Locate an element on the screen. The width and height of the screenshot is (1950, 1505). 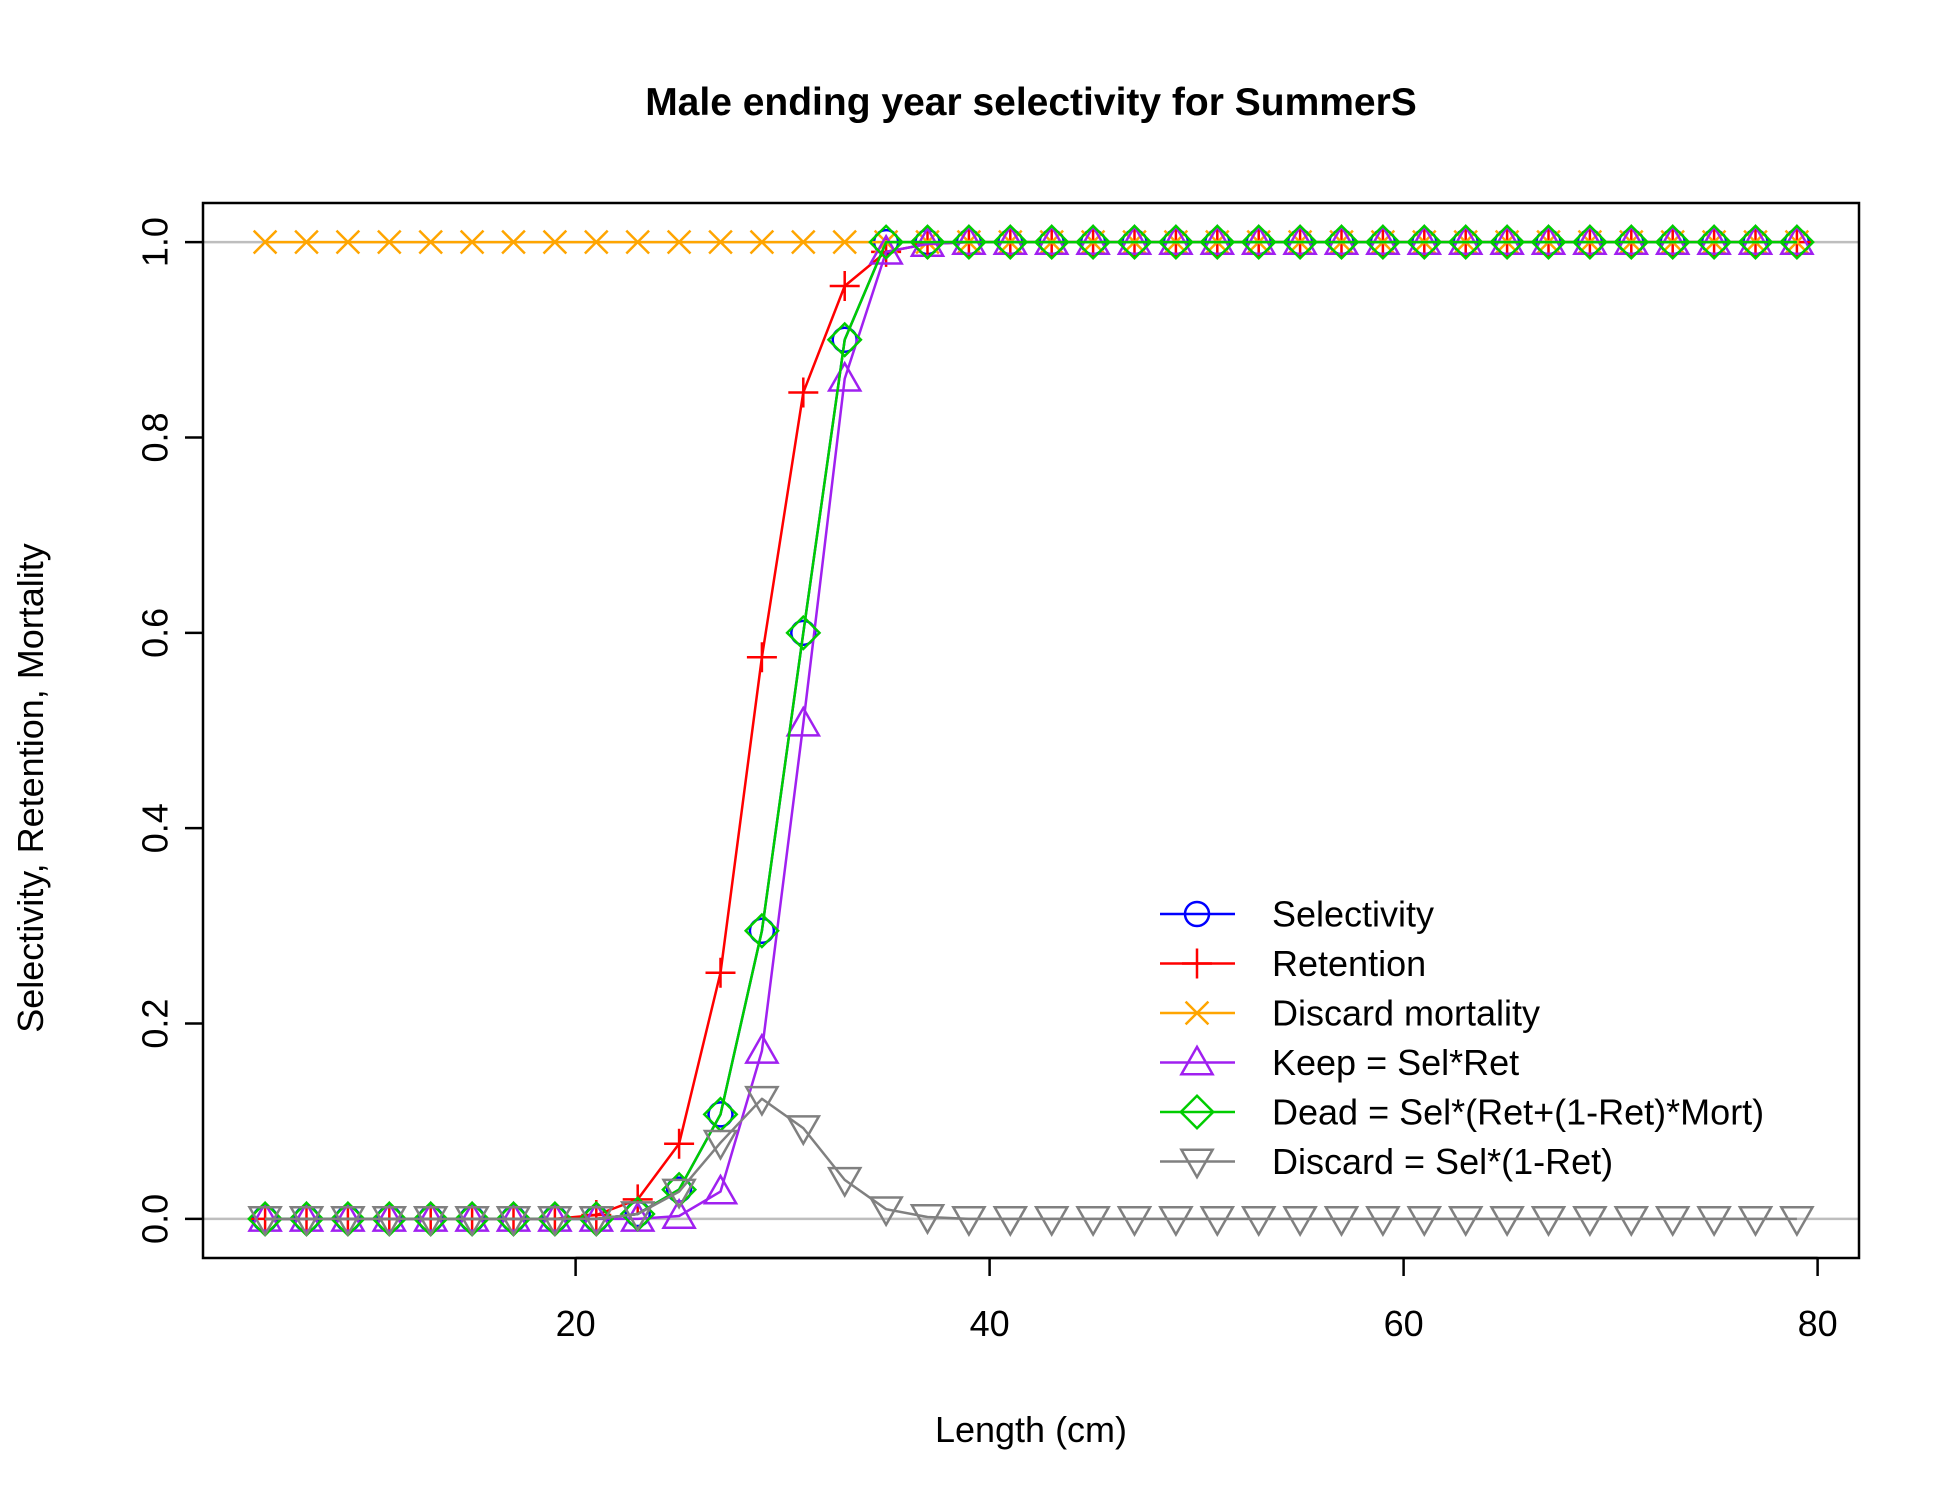
x-tick-label: 60 is located at coordinates (1404, 1323).